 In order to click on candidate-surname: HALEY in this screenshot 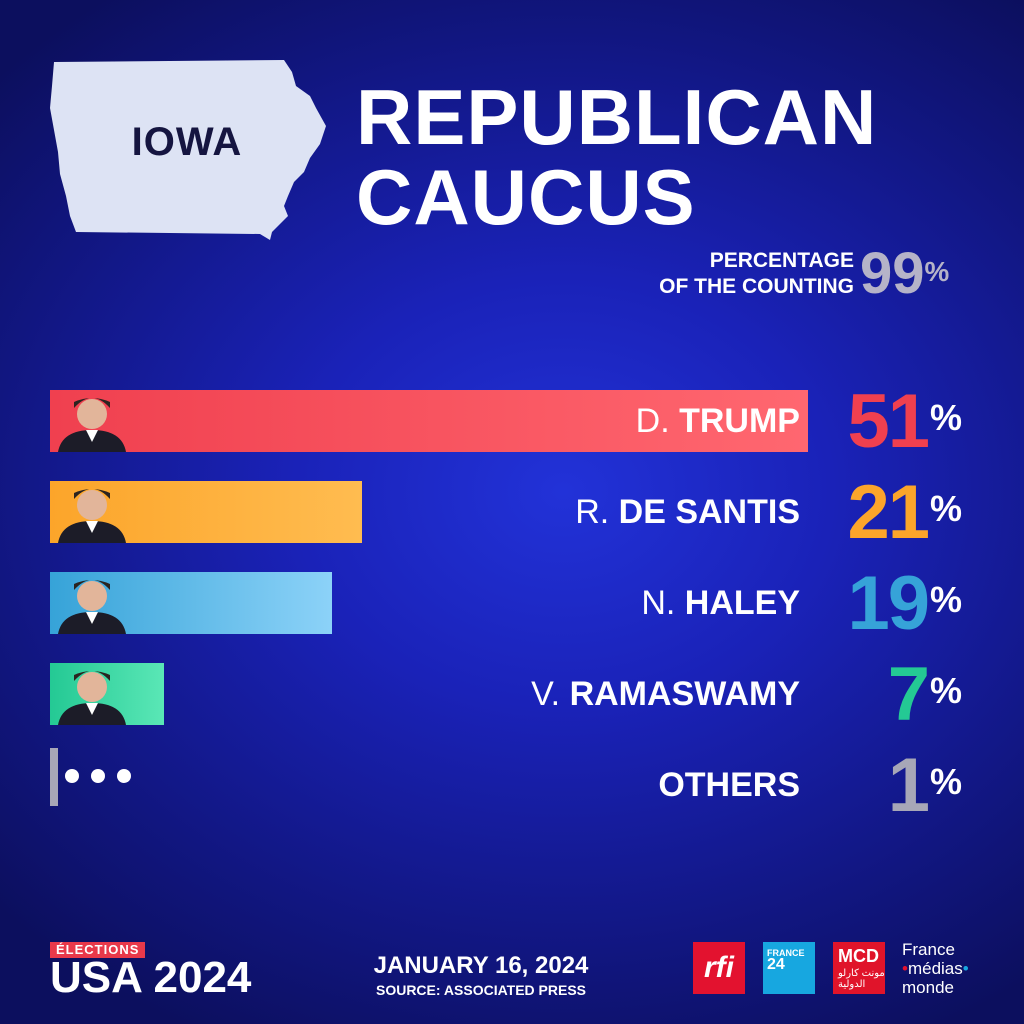, I will do `click(742, 603)`.